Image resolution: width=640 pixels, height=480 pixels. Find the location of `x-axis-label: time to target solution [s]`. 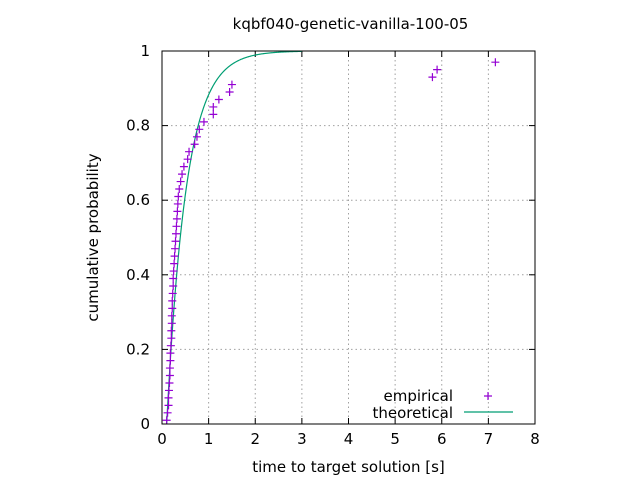

x-axis-label: time to target solution [s] is located at coordinates (348, 467).